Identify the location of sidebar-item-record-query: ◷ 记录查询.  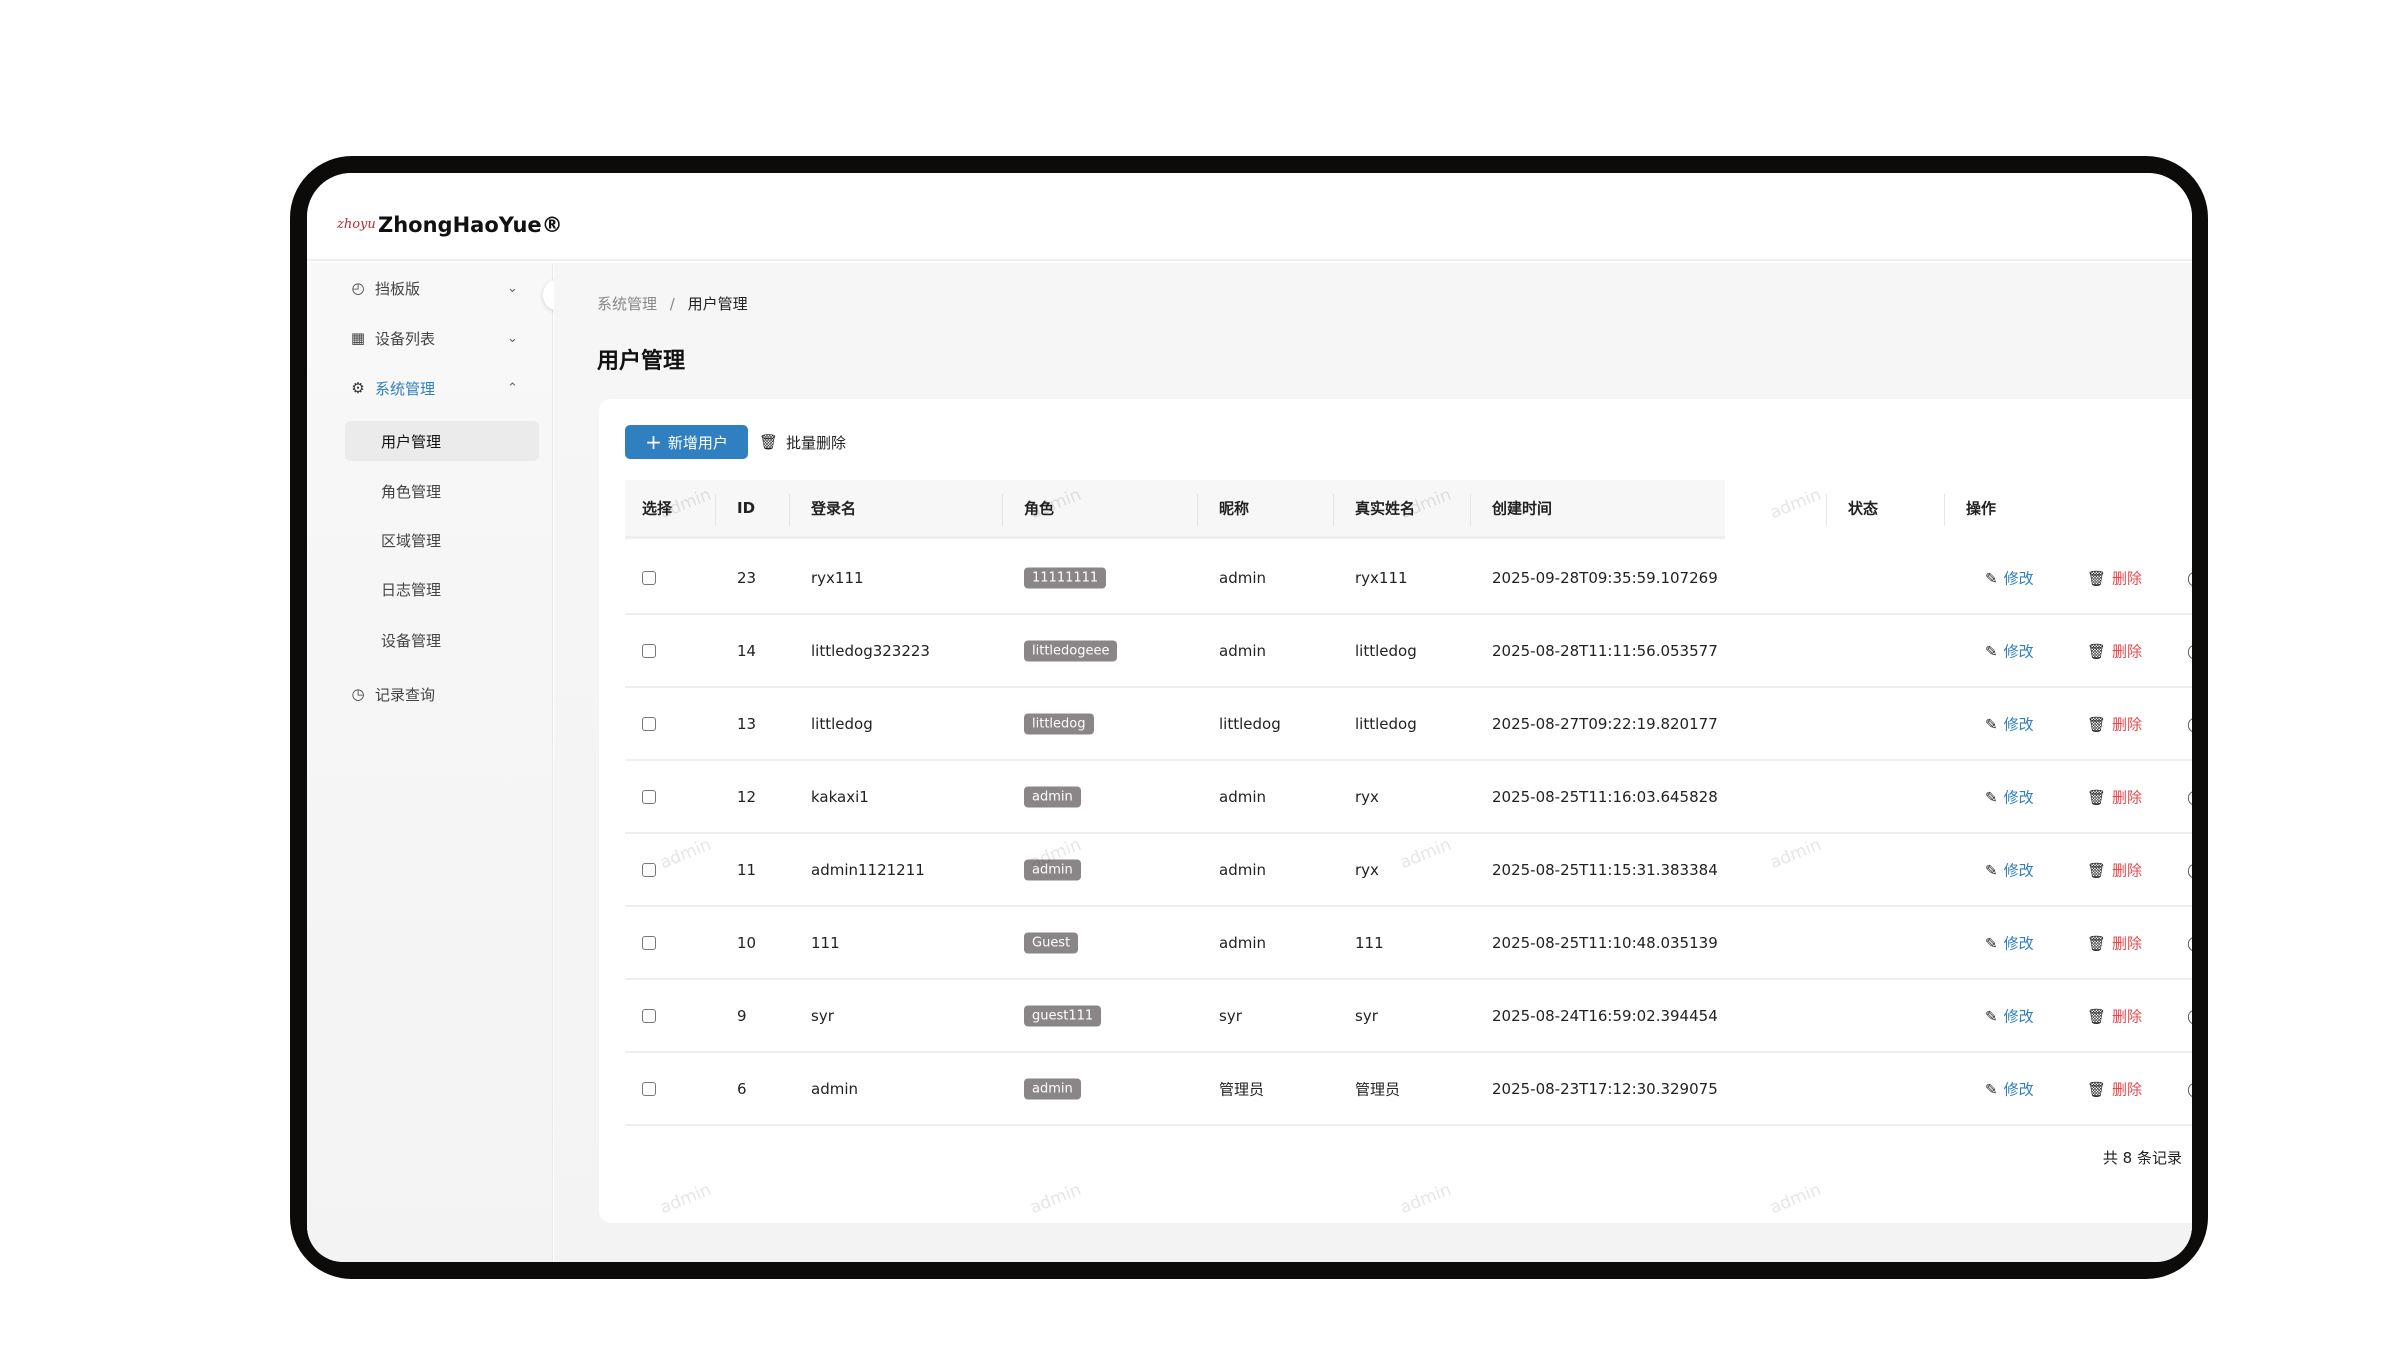
(430, 694).